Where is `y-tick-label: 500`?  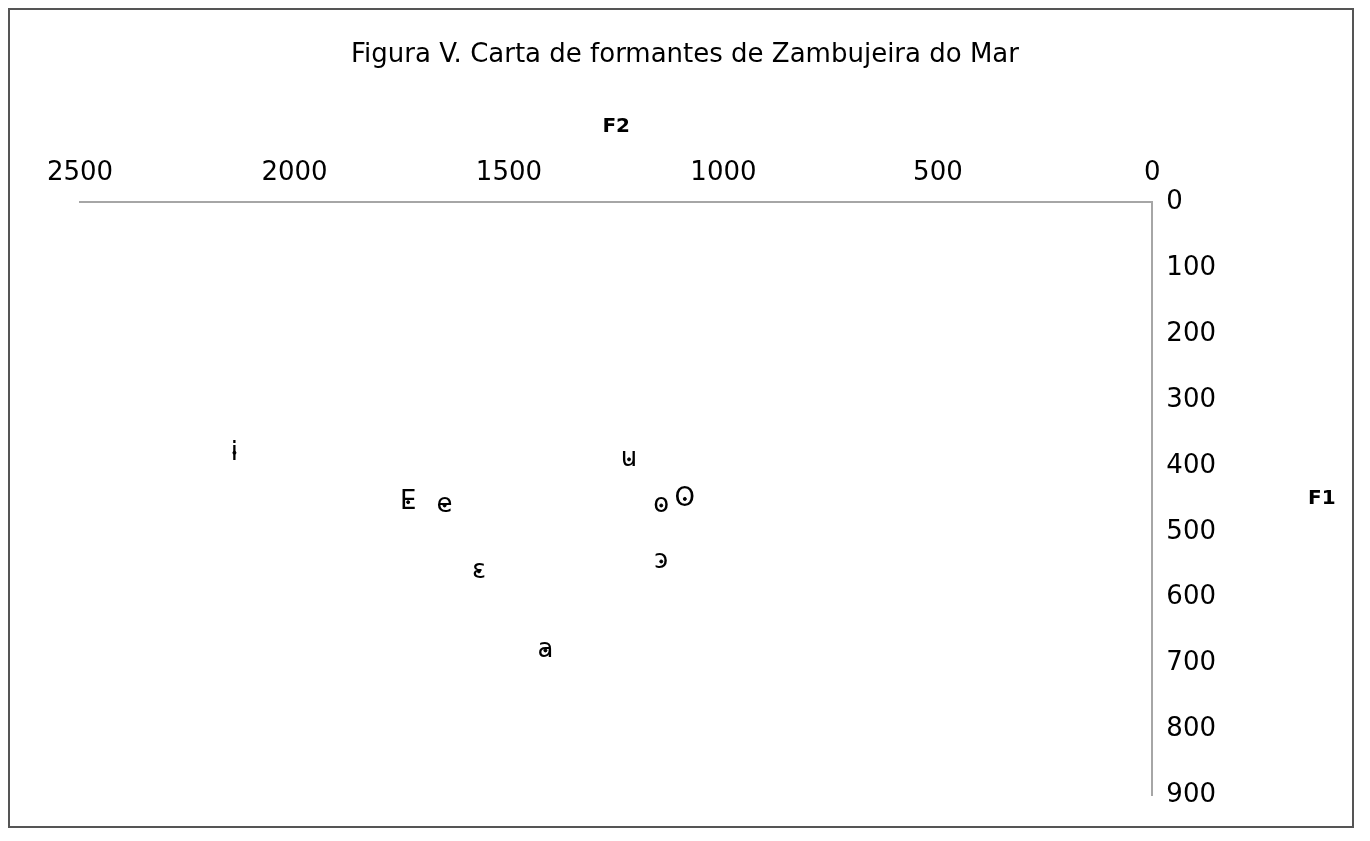 y-tick-label: 500 is located at coordinates (1191, 529).